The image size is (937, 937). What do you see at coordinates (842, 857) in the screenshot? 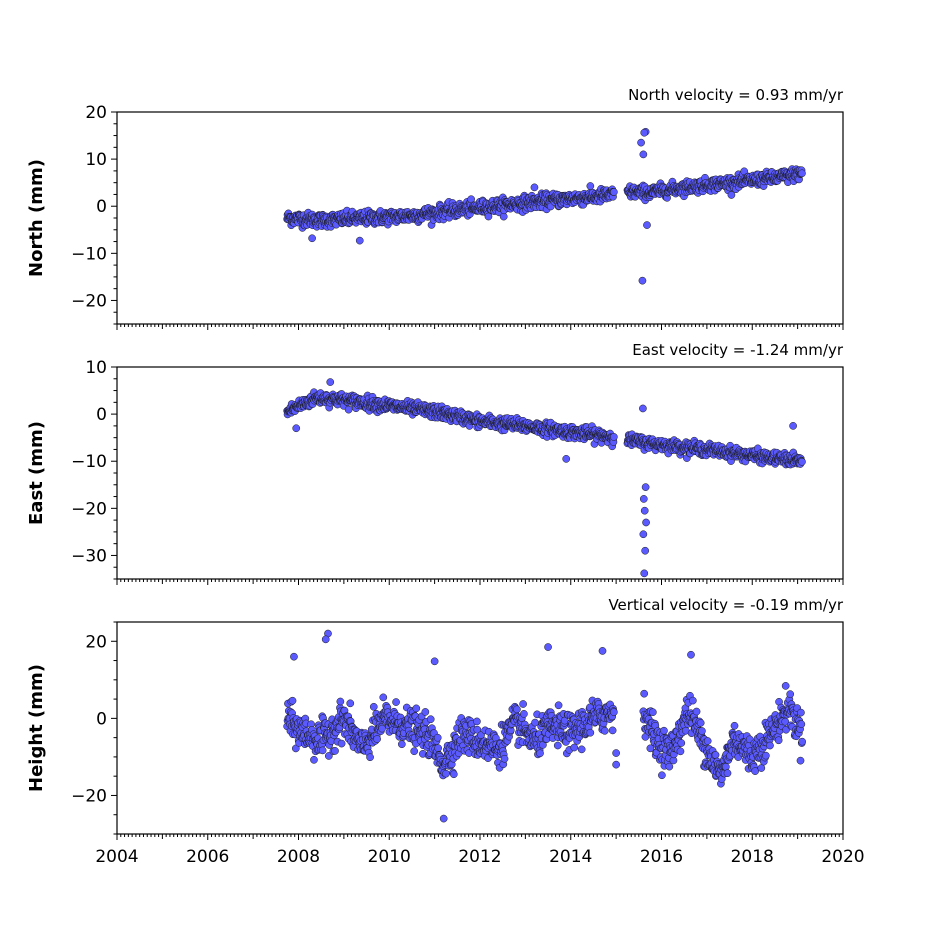
I see `x-tick-label: 2020` at bounding box center [842, 857].